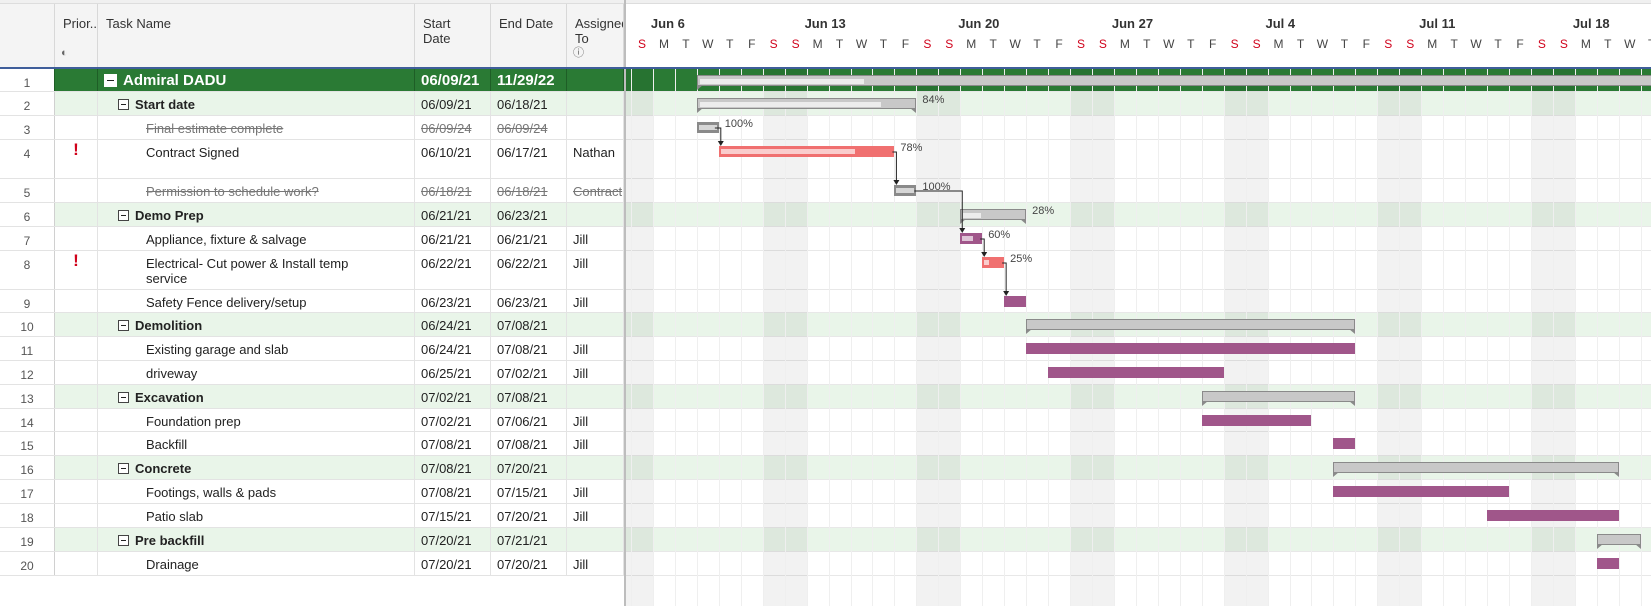 Image resolution: width=1651 pixels, height=606 pixels. I want to click on task-name-cell: Final estimate complete, so click(256, 127).